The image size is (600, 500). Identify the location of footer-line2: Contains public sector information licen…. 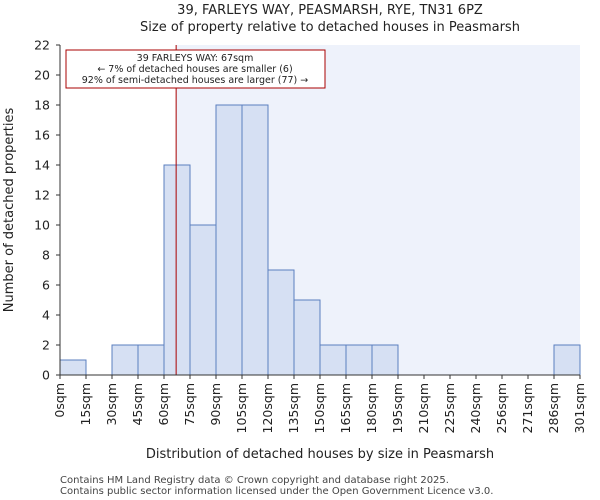
(276, 491).